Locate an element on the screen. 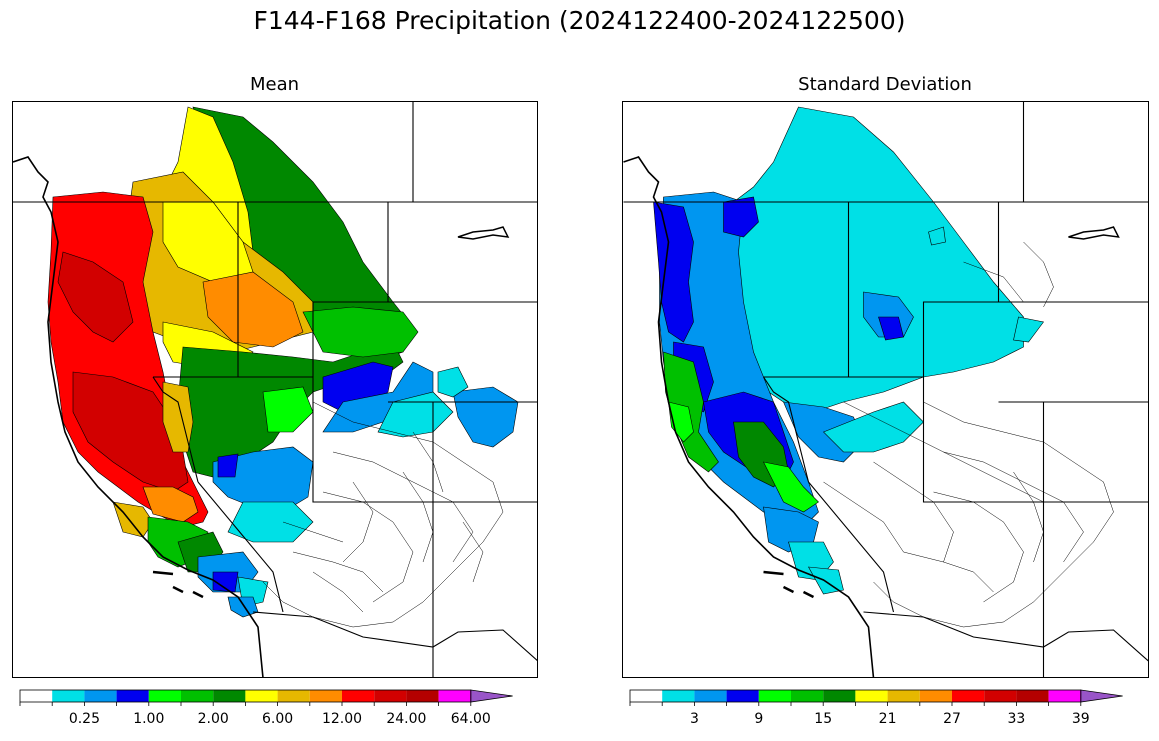 The width and height of the screenshot is (1159, 741). mean-colorbar-tick-label: 64.00 is located at coordinates (471, 719).